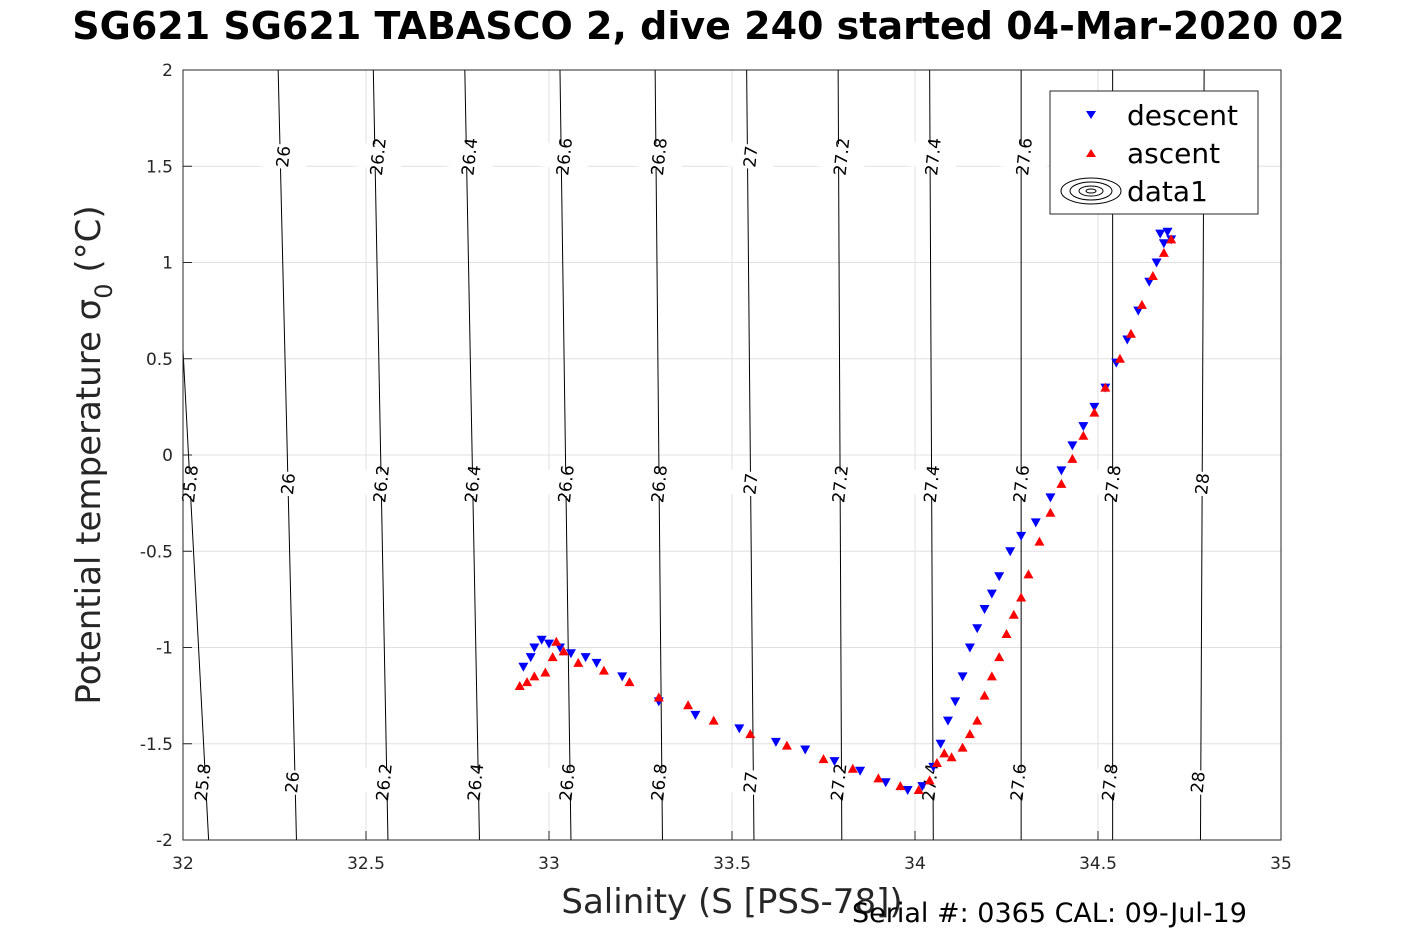 Image resolution: width=1417 pixels, height=945 pixels. Describe the element at coordinates (732, 864) in the screenshot. I see `x-tick-label: 33.5` at that location.